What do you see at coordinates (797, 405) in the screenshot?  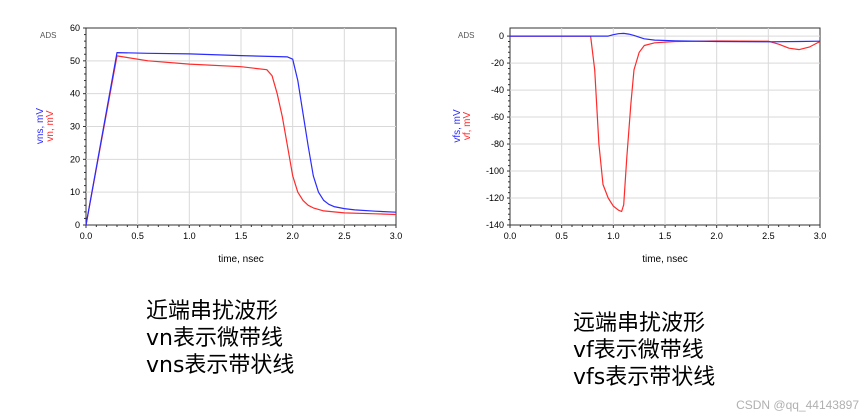 I see `watermark: CSDN @qq_44143897` at bounding box center [797, 405].